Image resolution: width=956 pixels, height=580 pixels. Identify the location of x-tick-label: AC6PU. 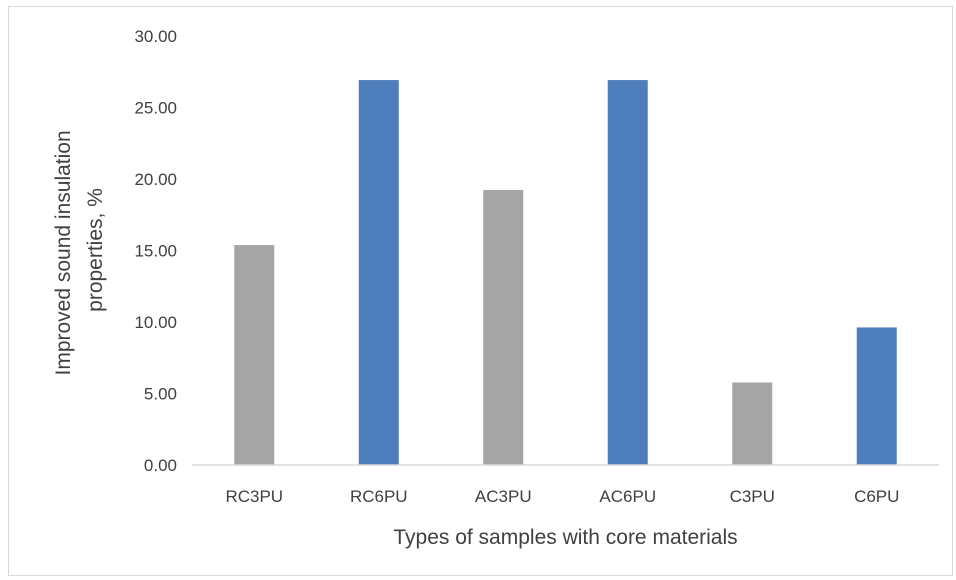
(627, 496).